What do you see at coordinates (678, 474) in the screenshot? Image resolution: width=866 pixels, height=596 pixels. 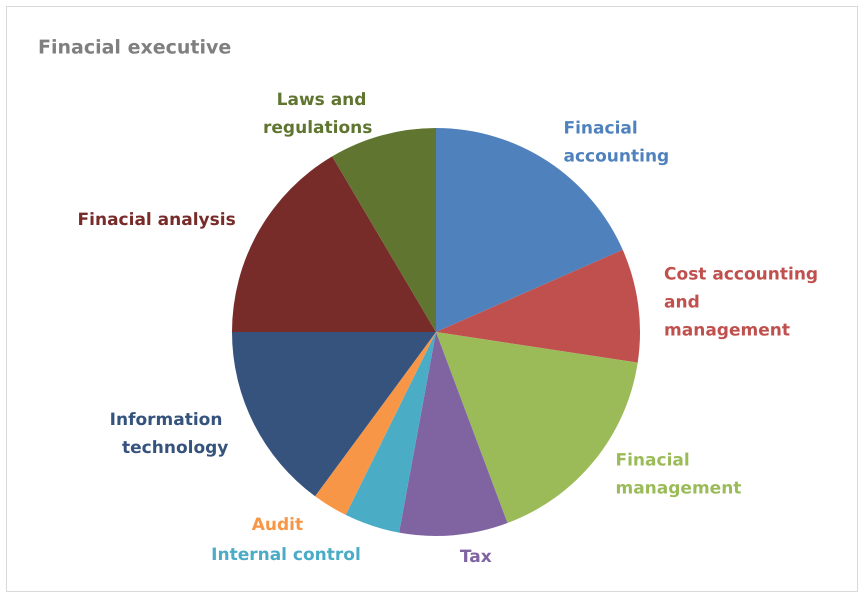 I see `slice-label: Finacial management` at bounding box center [678, 474].